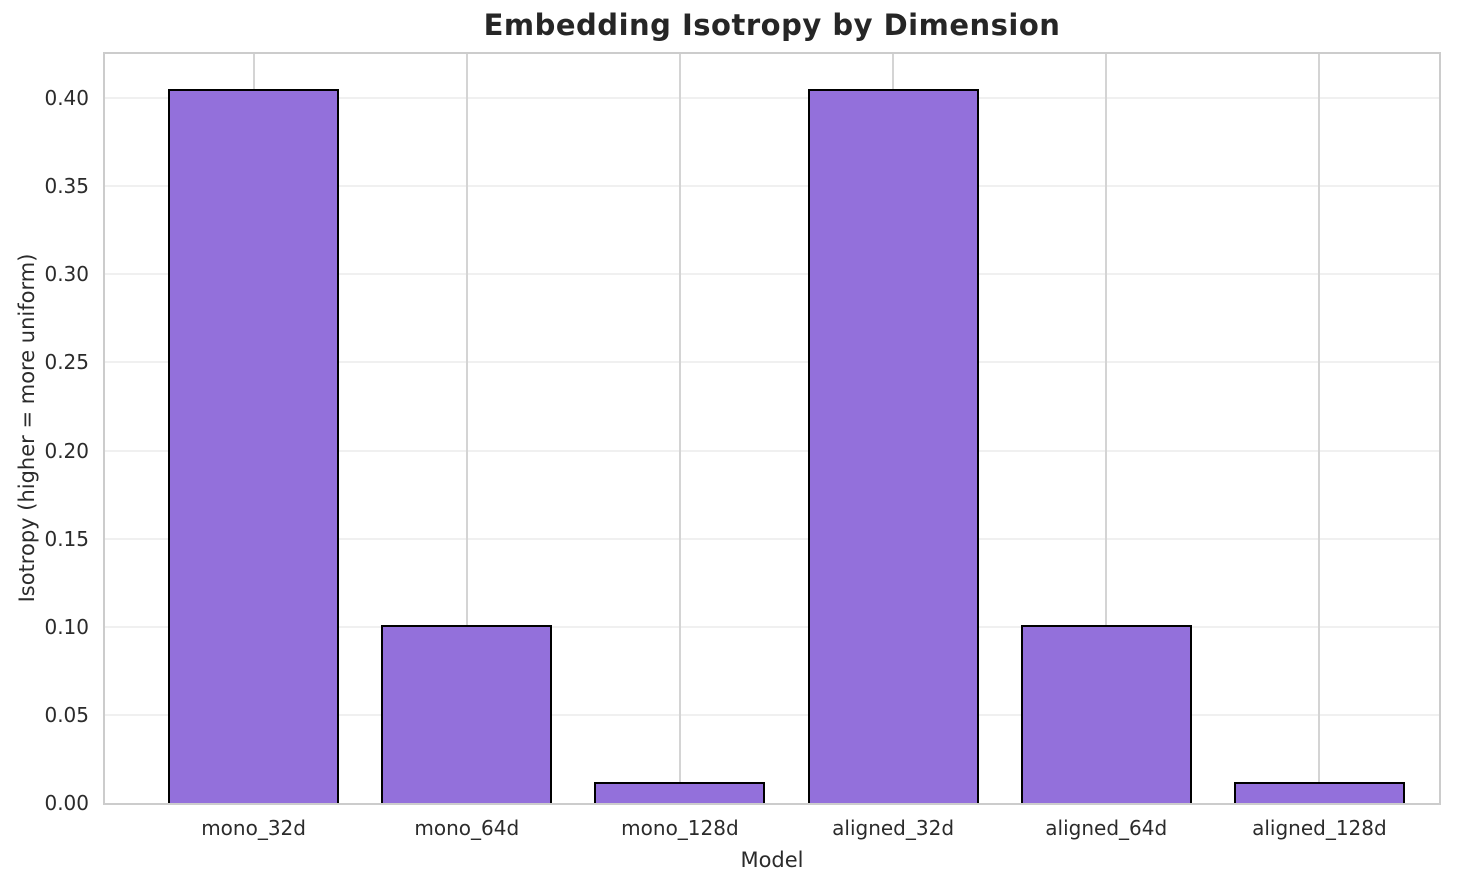 The image size is (1484, 885). What do you see at coordinates (1319, 828) in the screenshot?
I see `x-tick-label-aligned_128d: aligned_128d` at bounding box center [1319, 828].